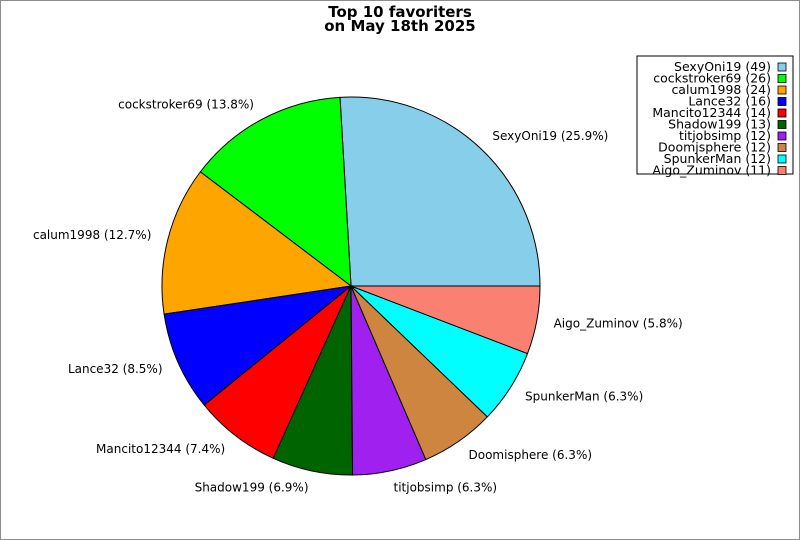 The image size is (800, 540). I want to click on legend-entry-label: titjobsimp (12), so click(725, 135).